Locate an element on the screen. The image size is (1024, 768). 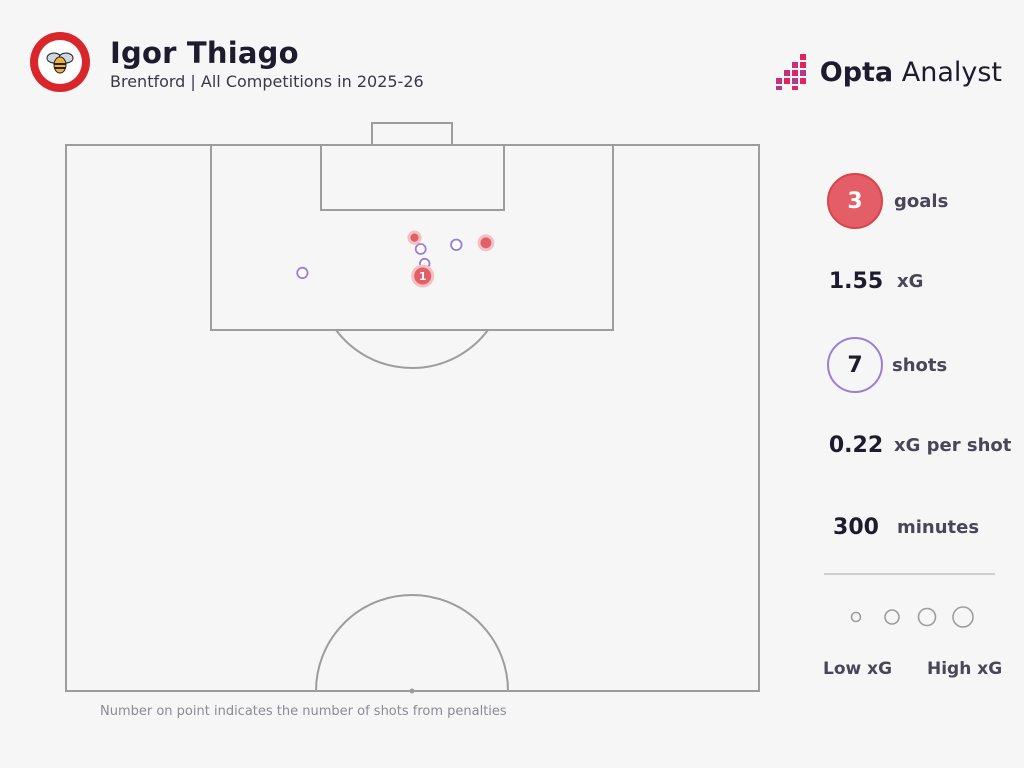
shots-label: shots is located at coordinates (920, 365).